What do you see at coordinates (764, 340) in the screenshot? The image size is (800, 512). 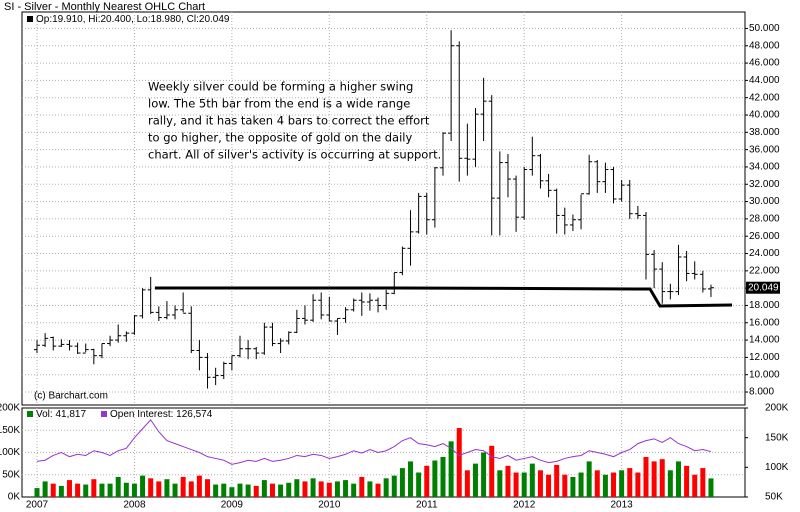 I see `y-tick-label: 14.000` at bounding box center [764, 340].